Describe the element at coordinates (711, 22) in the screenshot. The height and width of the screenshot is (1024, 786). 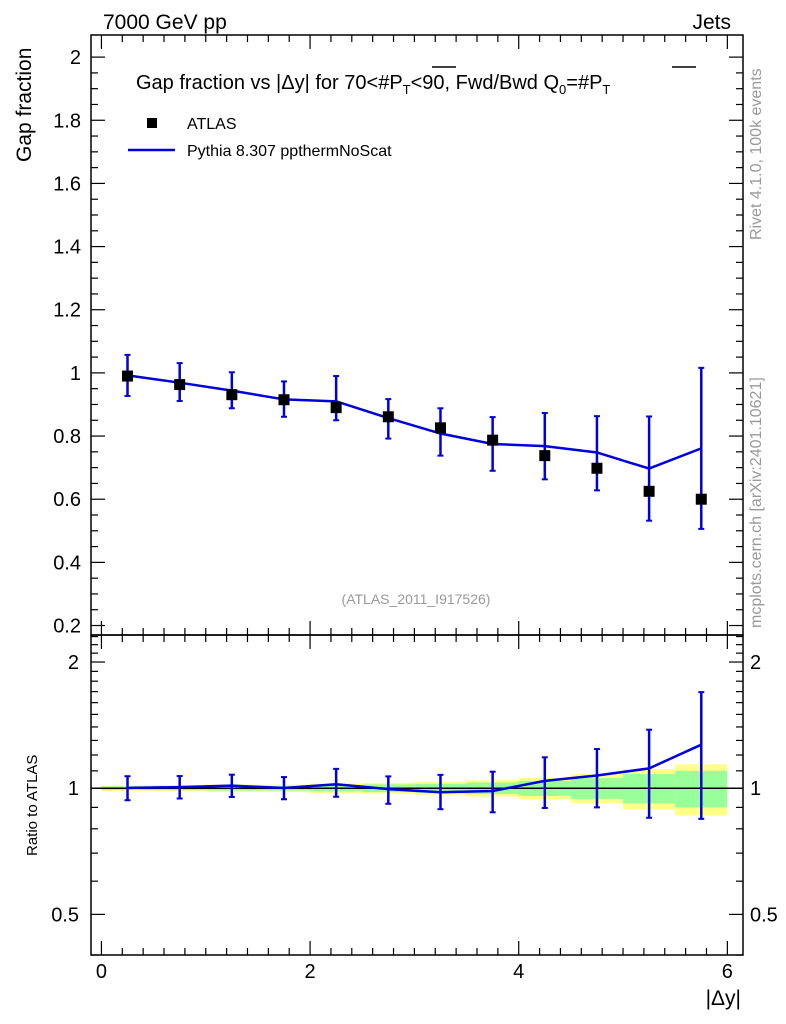
I see `header-process-label: Jets` at that location.